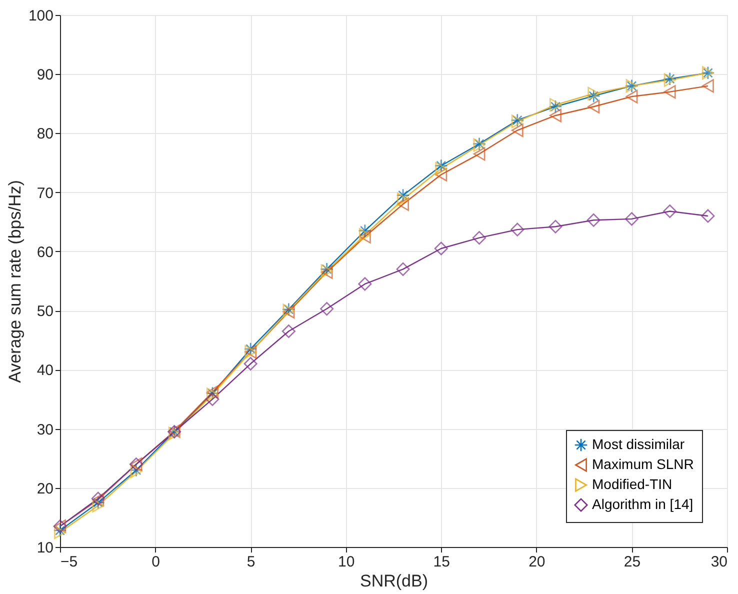  What do you see at coordinates (537, 562) in the screenshot?
I see `x-tick-label: 20` at bounding box center [537, 562].